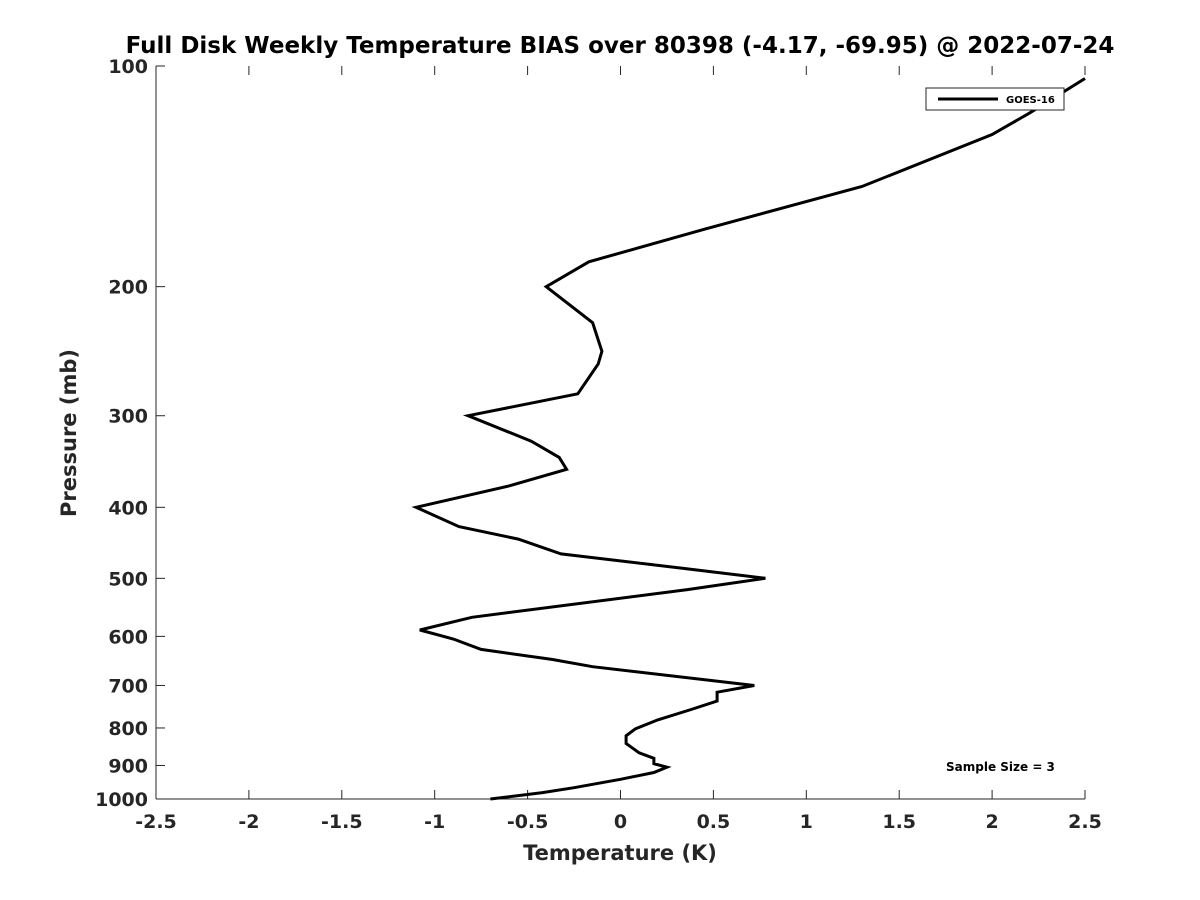 The width and height of the screenshot is (1200, 900). What do you see at coordinates (128, 637) in the screenshot?
I see `y-tick-label: 600` at bounding box center [128, 637].